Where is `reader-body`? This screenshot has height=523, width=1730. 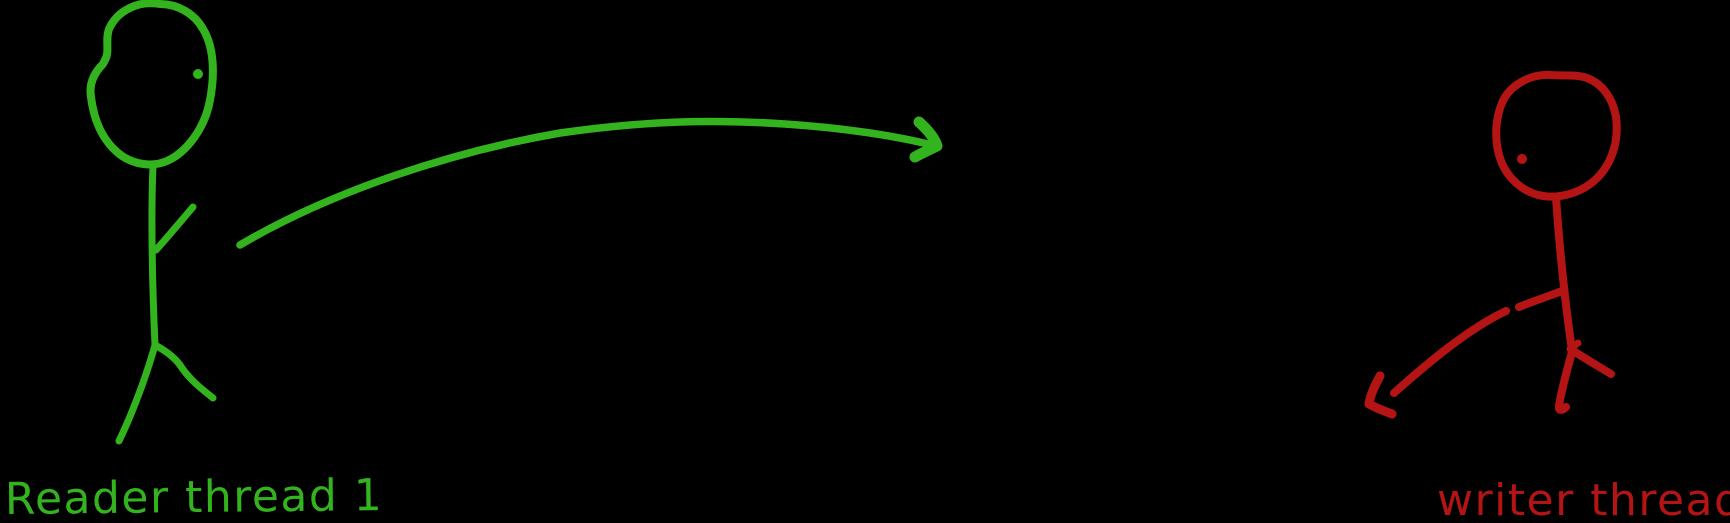
reader-body is located at coordinates (153, 255).